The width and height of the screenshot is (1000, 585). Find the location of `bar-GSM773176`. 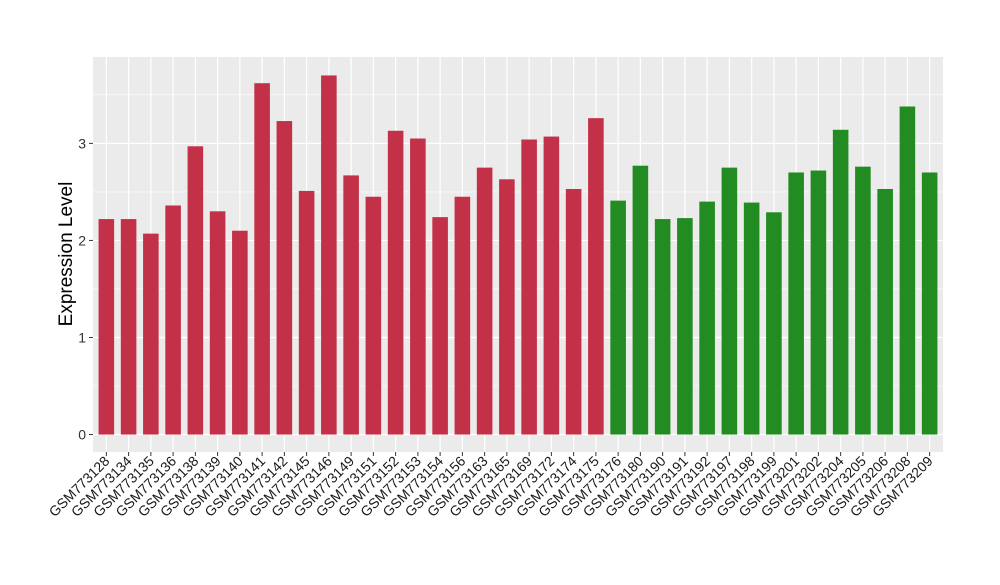

bar-GSM773176 is located at coordinates (618, 317).